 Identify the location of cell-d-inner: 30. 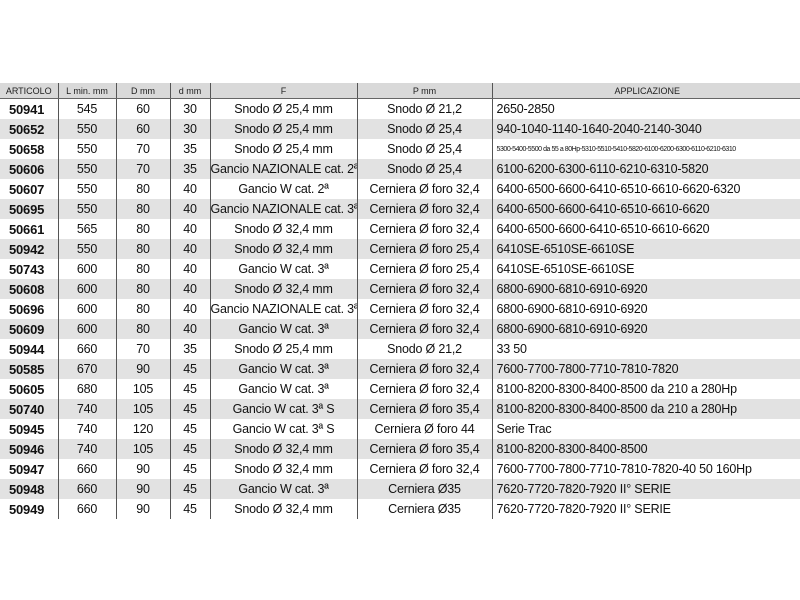
(189, 129).